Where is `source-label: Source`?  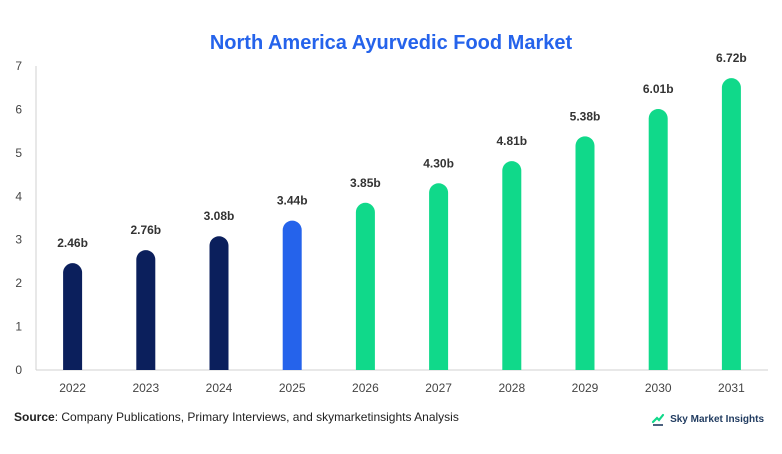 source-label: Source is located at coordinates (34, 417).